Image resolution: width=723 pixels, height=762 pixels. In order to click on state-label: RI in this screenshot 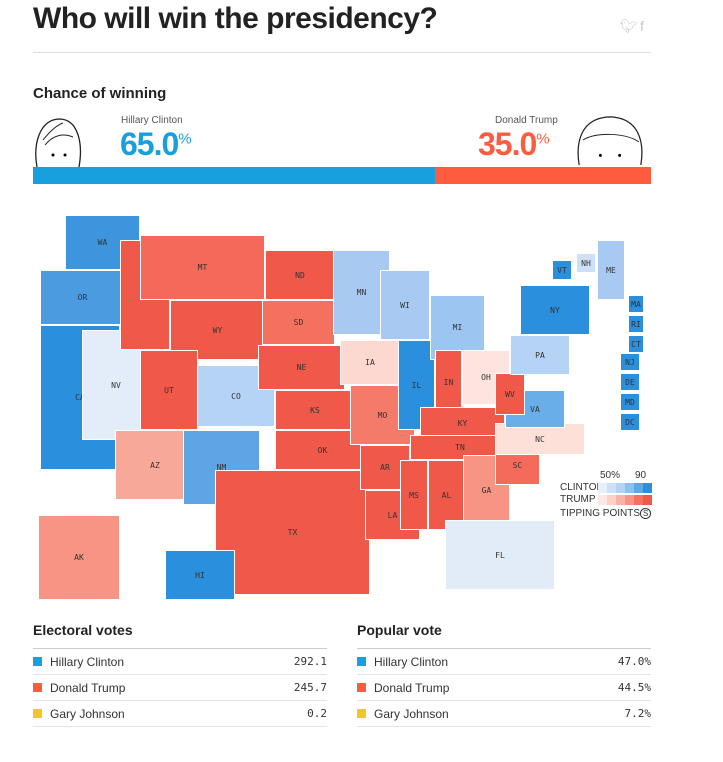, I will do `click(636, 324)`.